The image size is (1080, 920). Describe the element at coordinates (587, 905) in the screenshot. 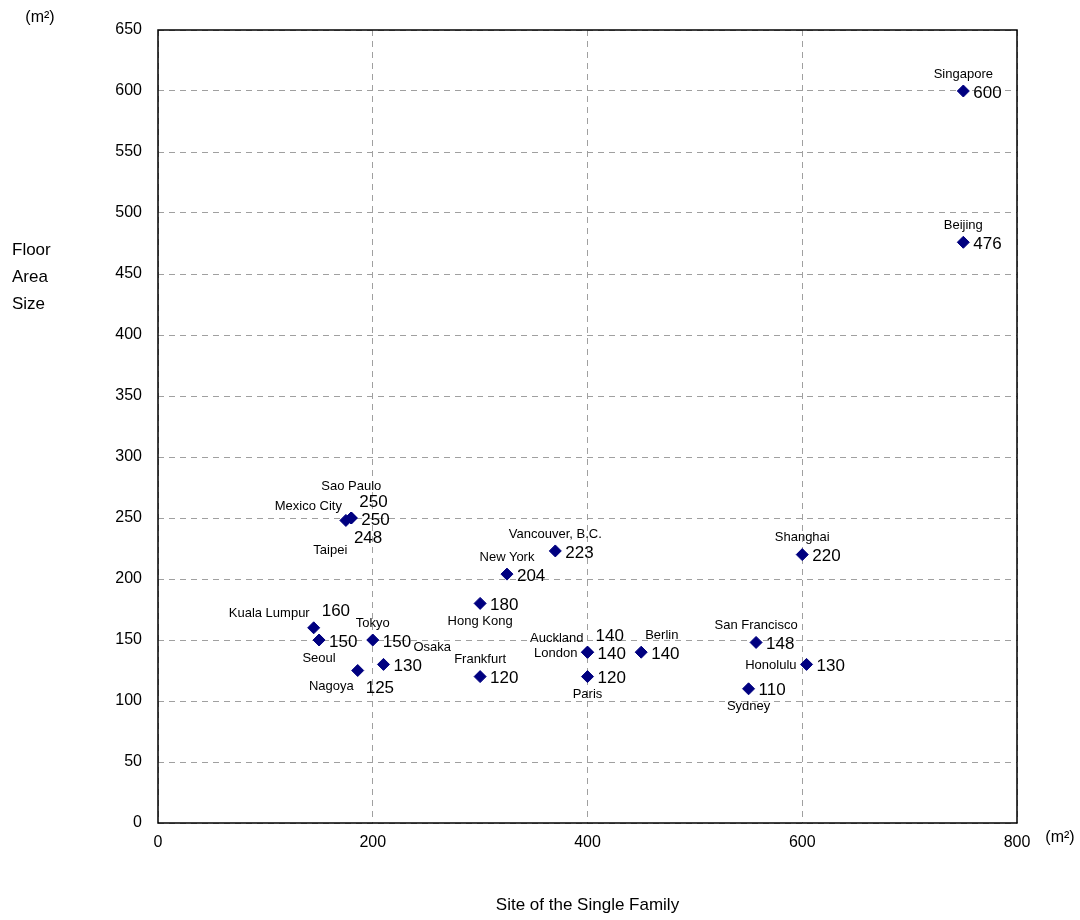

I see `x-axis-title: Site of the Single Family` at that location.